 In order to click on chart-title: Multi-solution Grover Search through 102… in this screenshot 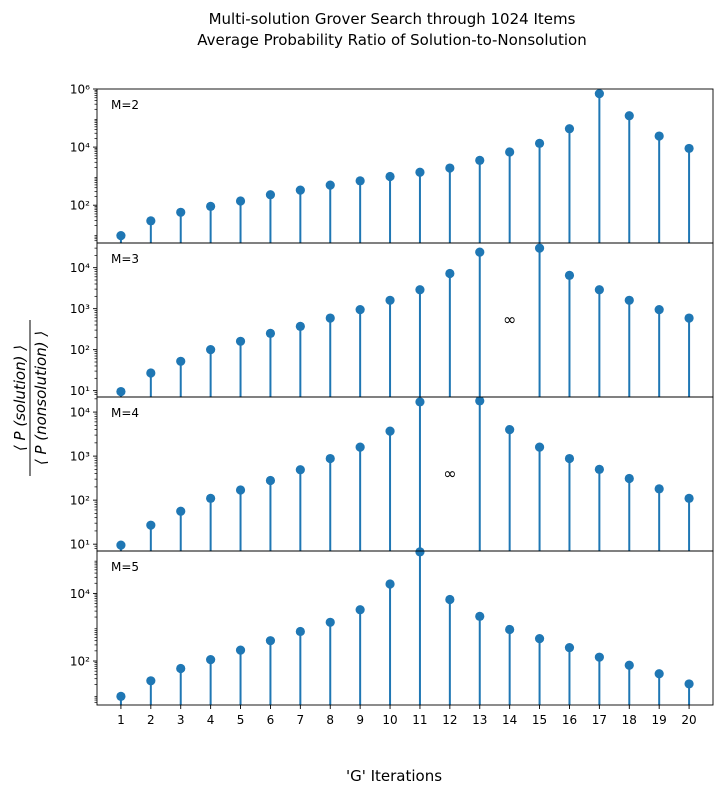, I will do `click(392, 19)`.